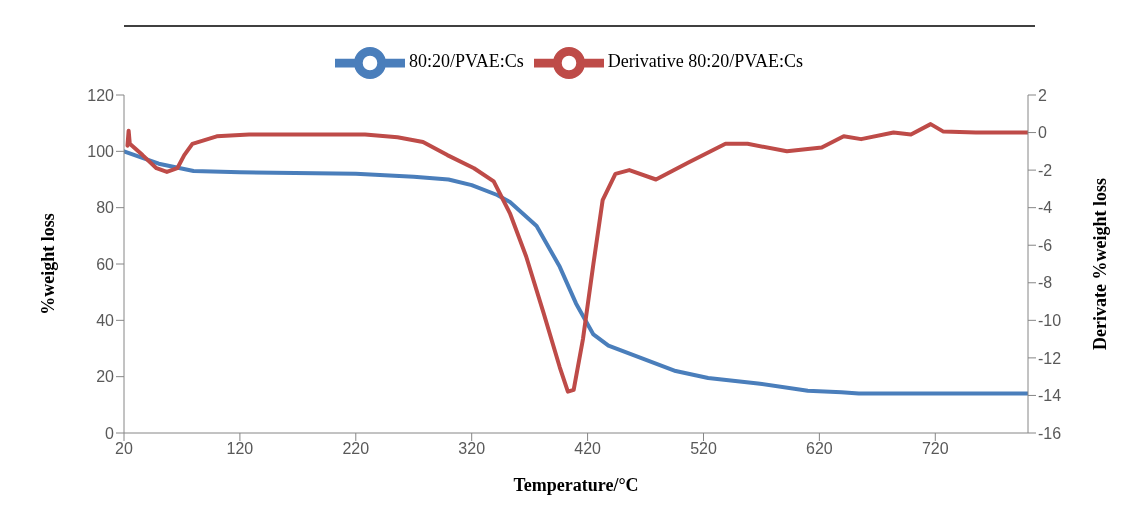  I want to click on y2-tick-label: -2, so click(1045, 170).